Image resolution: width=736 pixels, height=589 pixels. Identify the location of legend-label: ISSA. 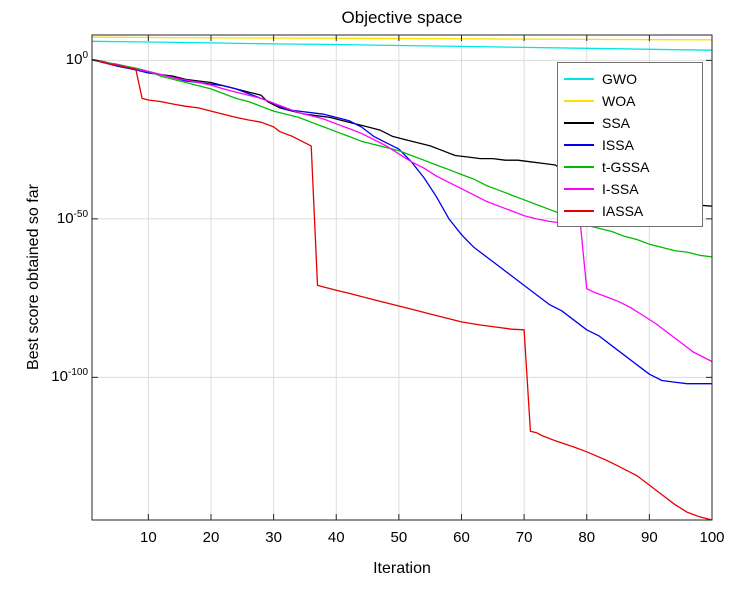
(618, 145).